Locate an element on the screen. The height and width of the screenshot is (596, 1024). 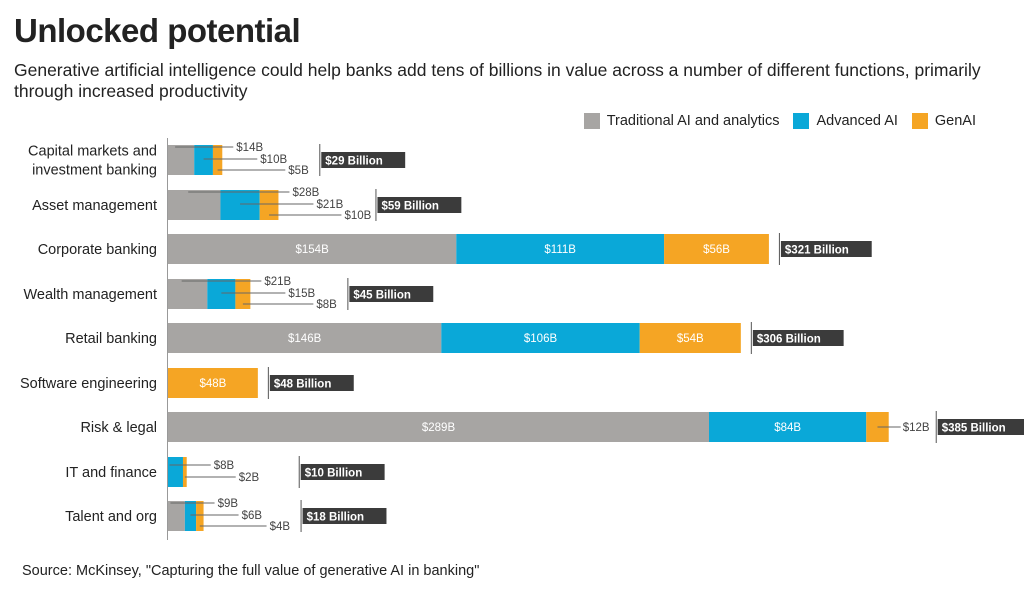
legend-label: Traditional AI and analytics is located at coordinates (693, 121).